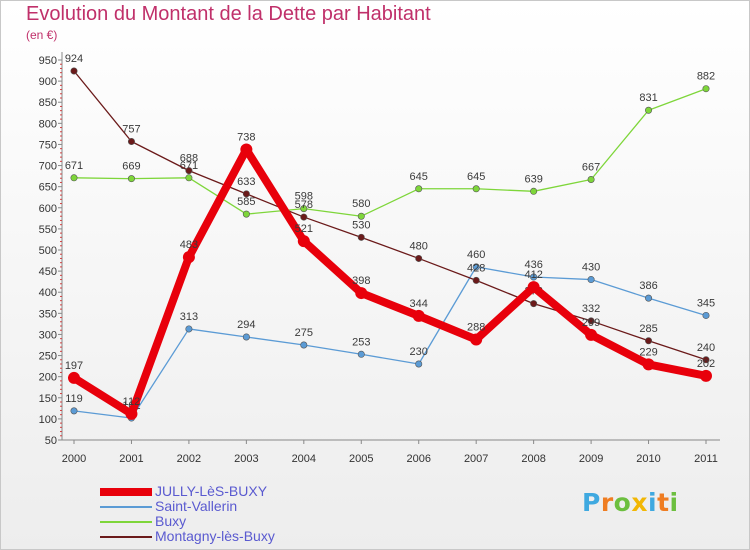 The width and height of the screenshot is (750, 550). Describe the element at coordinates (131, 129) in the screenshot. I see `data-label: 757` at that location.